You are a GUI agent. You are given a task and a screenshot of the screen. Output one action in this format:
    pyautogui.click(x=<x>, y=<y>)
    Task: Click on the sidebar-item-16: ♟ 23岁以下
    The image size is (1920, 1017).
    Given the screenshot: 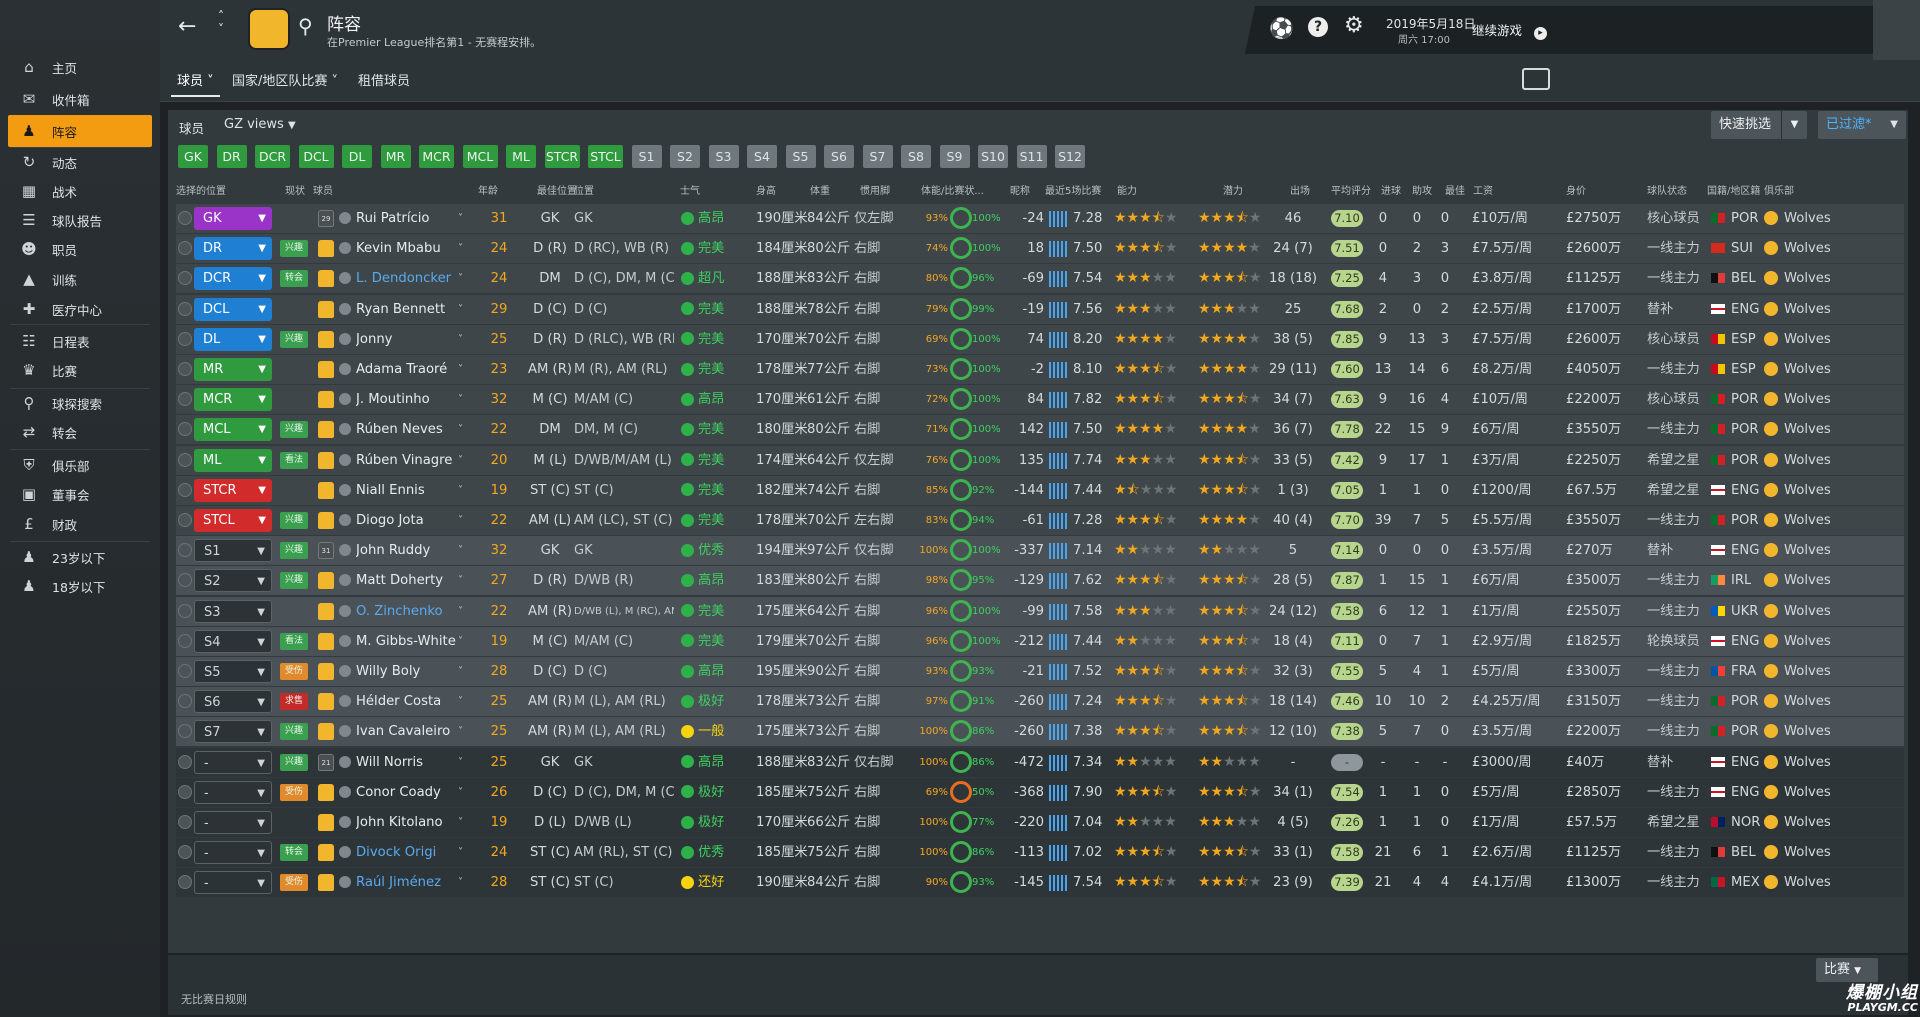 What is the action you would take?
    pyautogui.click(x=80, y=557)
    